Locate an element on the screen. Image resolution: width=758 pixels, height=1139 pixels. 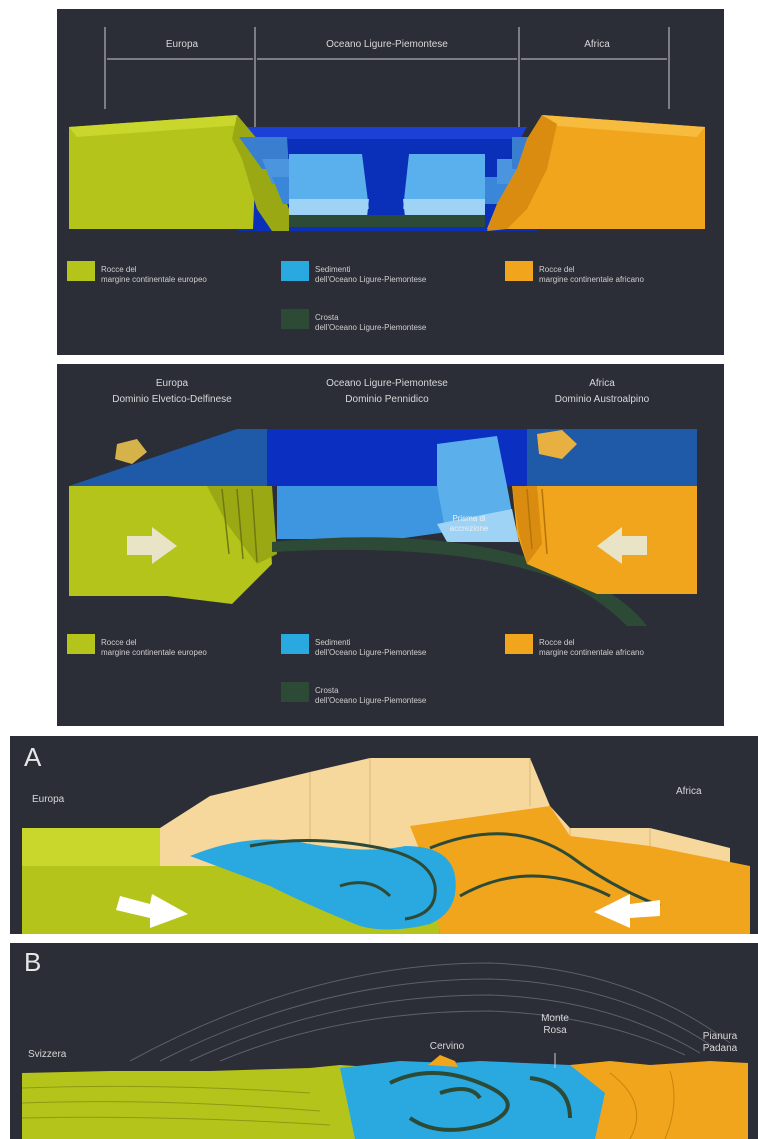
monte-rosa-label: Monte Rosa is located at coordinates (555, 1024).